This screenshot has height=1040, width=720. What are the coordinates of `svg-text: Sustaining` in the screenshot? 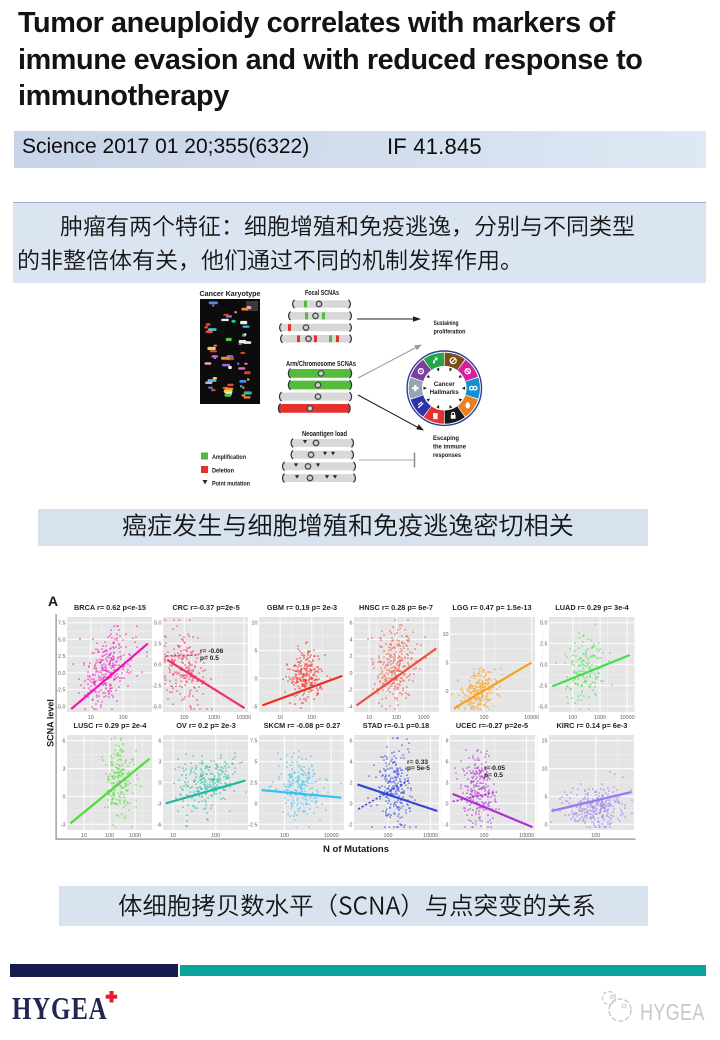 It's located at (446, 323).